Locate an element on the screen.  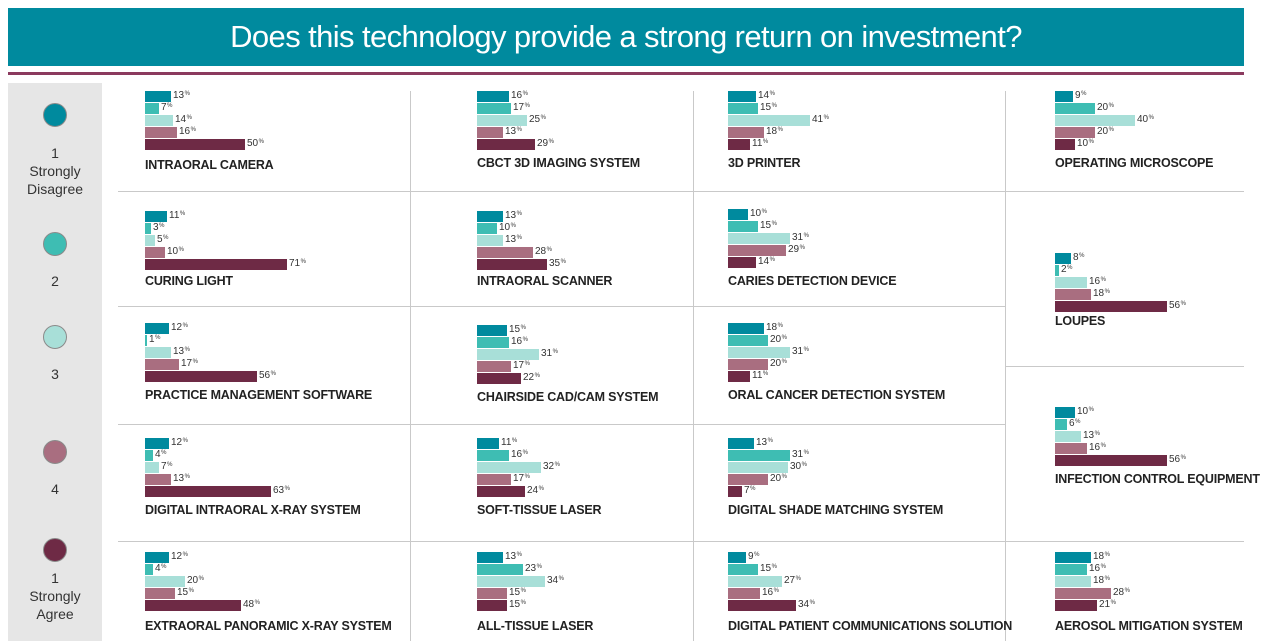
value-label-extraoral-panoramic-x-ray-system-level-5: 48% is located at coordinates (251, 604).